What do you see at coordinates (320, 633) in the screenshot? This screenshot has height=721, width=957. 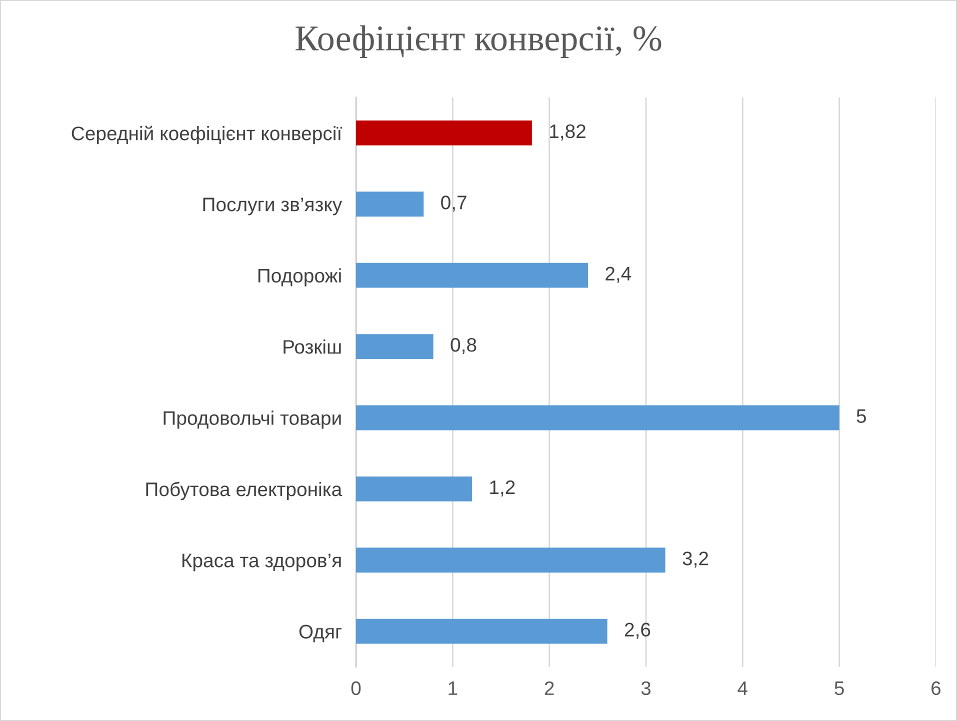 I see `y-tick-label: Одяг` at bounding box center [320, 633].